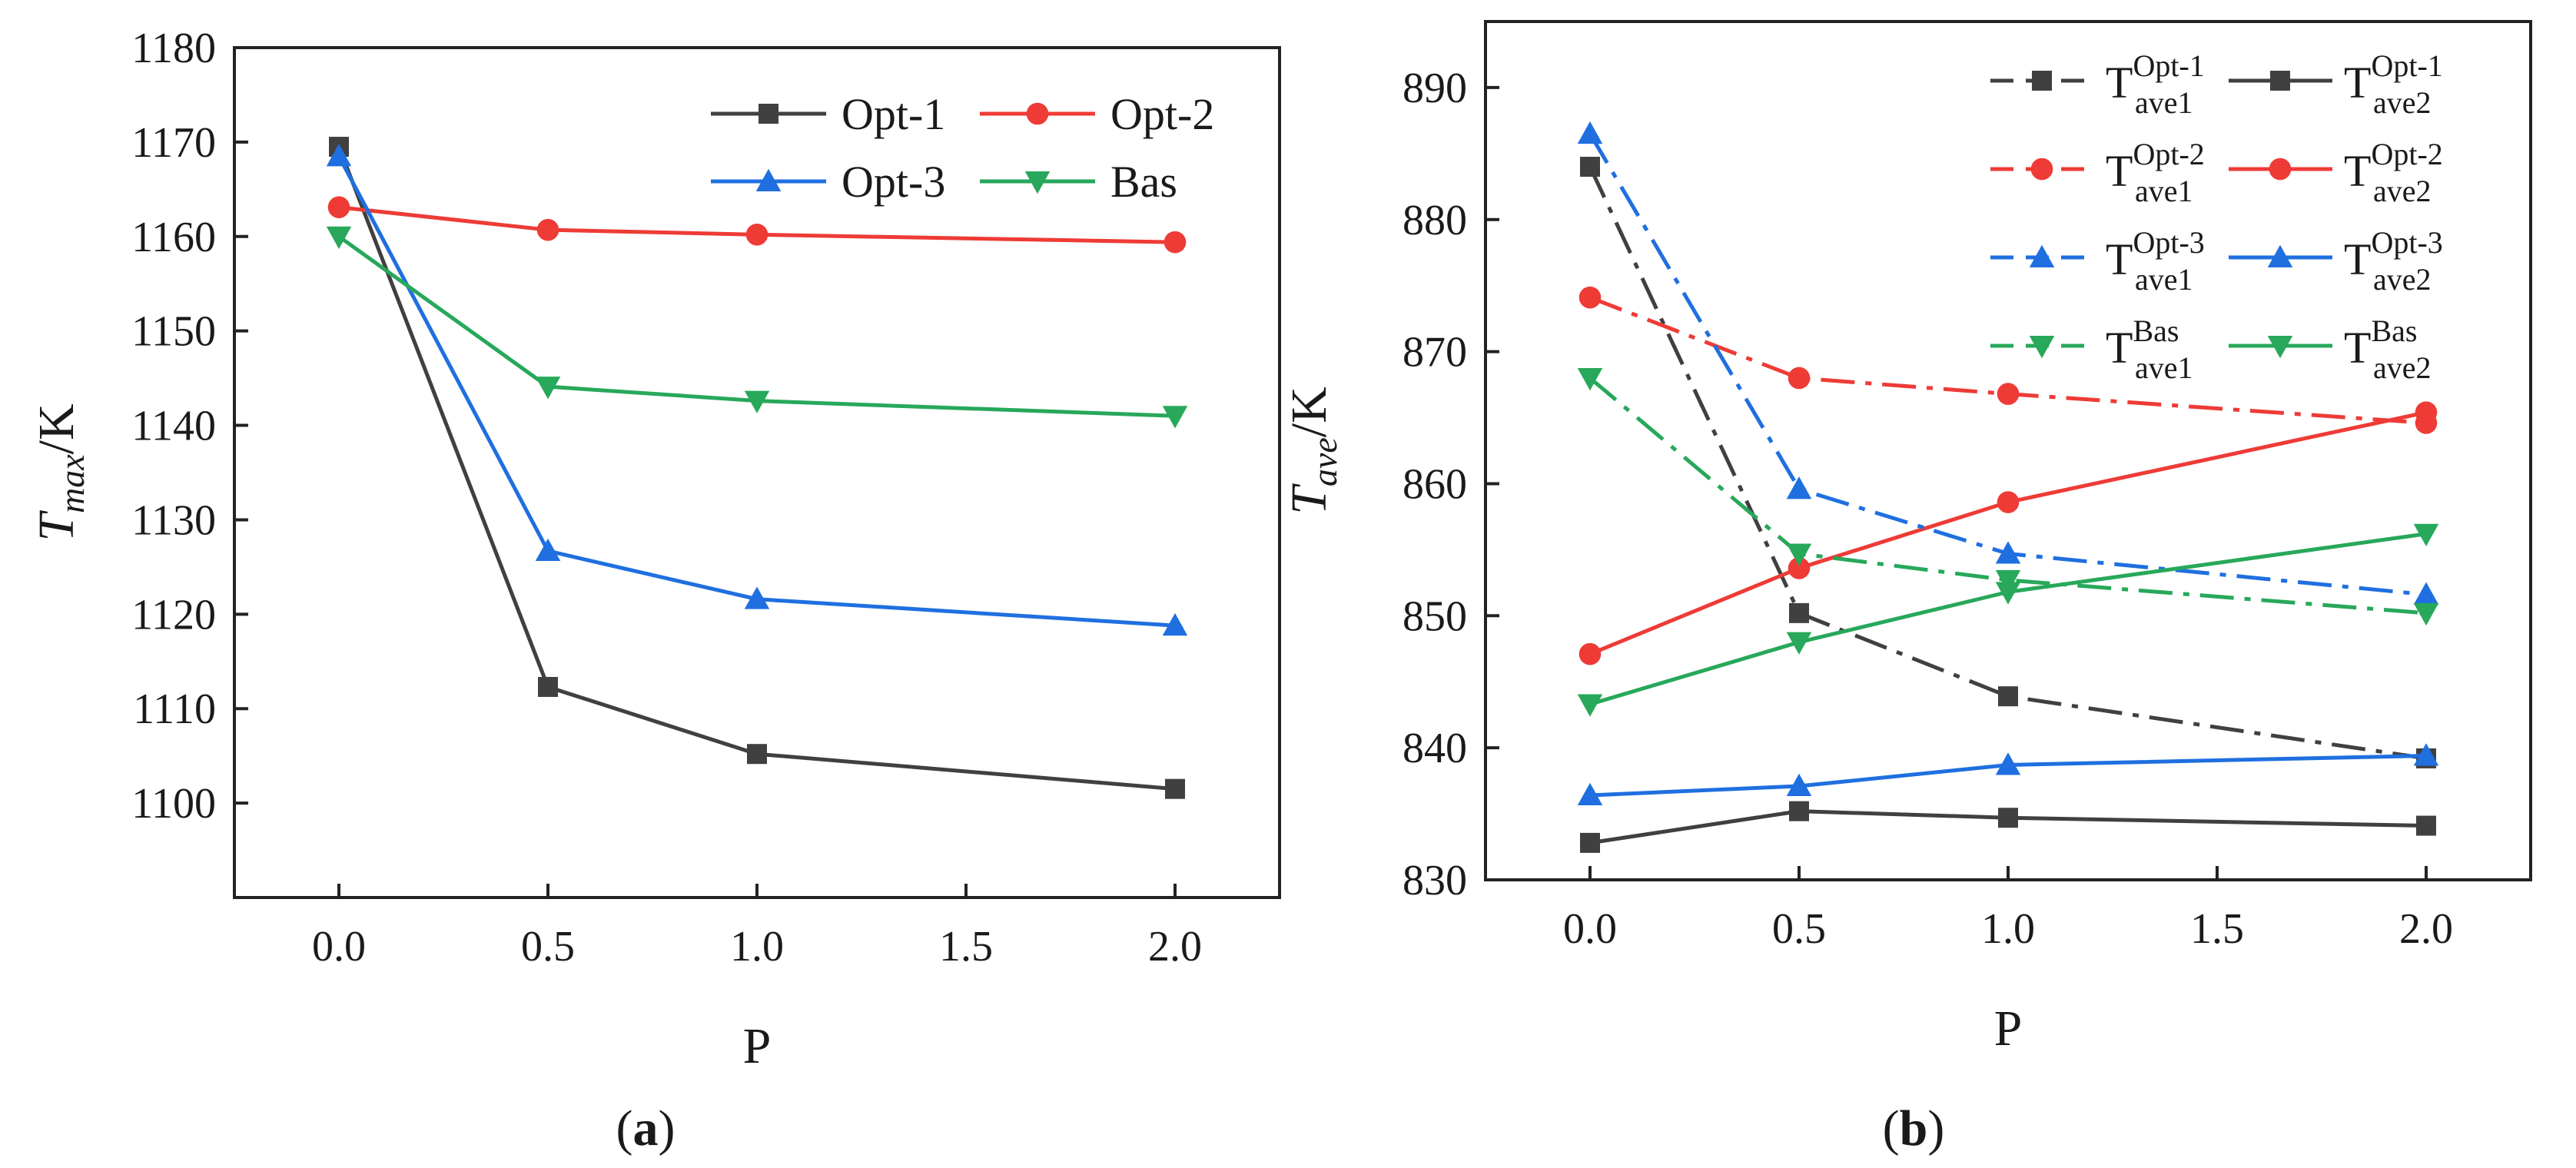 The image size is (2576, 1168). What do you see at coordinates (1162, 114) in the screenshot?
I see `legend-label: Opt-2` at bounding box center [1162, 114].